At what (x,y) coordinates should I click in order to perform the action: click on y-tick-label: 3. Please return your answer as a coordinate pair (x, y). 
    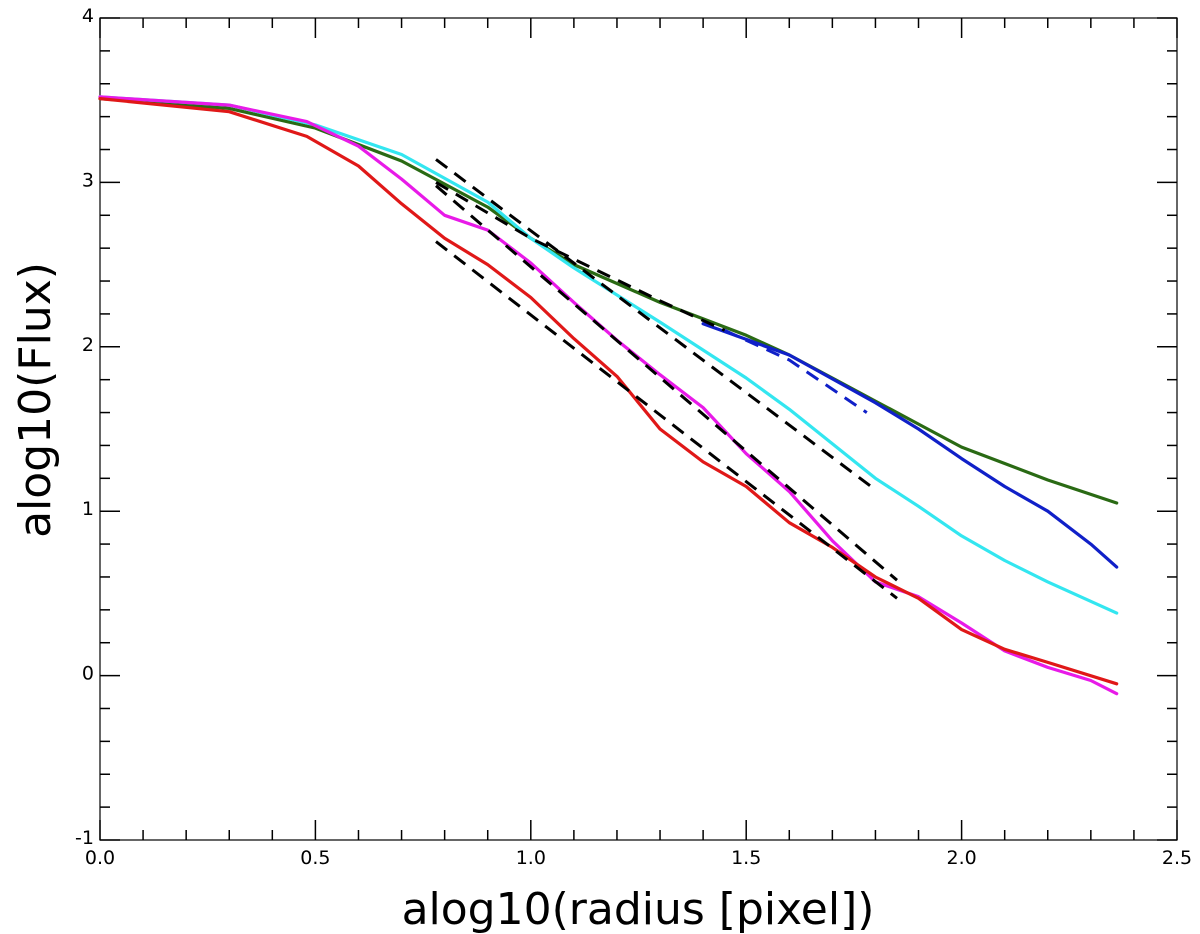
    Looking at the image, I should click on (88, 180).